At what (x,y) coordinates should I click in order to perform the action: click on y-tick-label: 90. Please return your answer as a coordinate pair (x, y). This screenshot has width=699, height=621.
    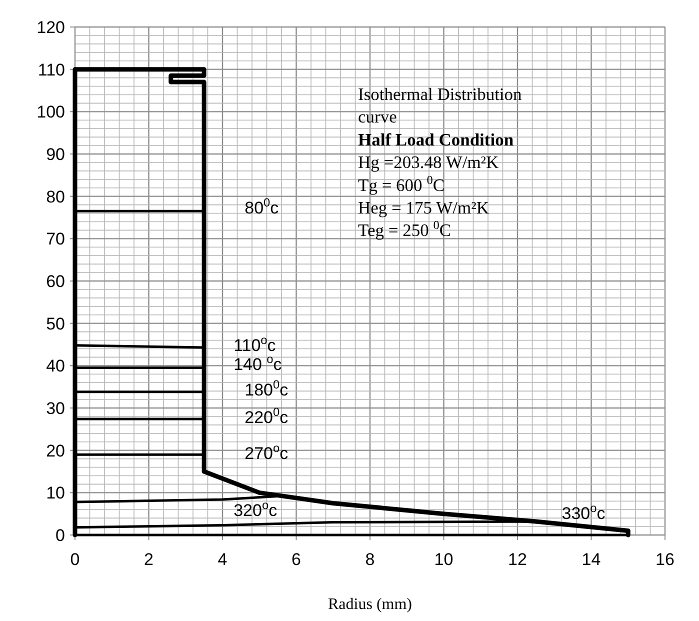
    Looking at the image, I should click on (55, 154).